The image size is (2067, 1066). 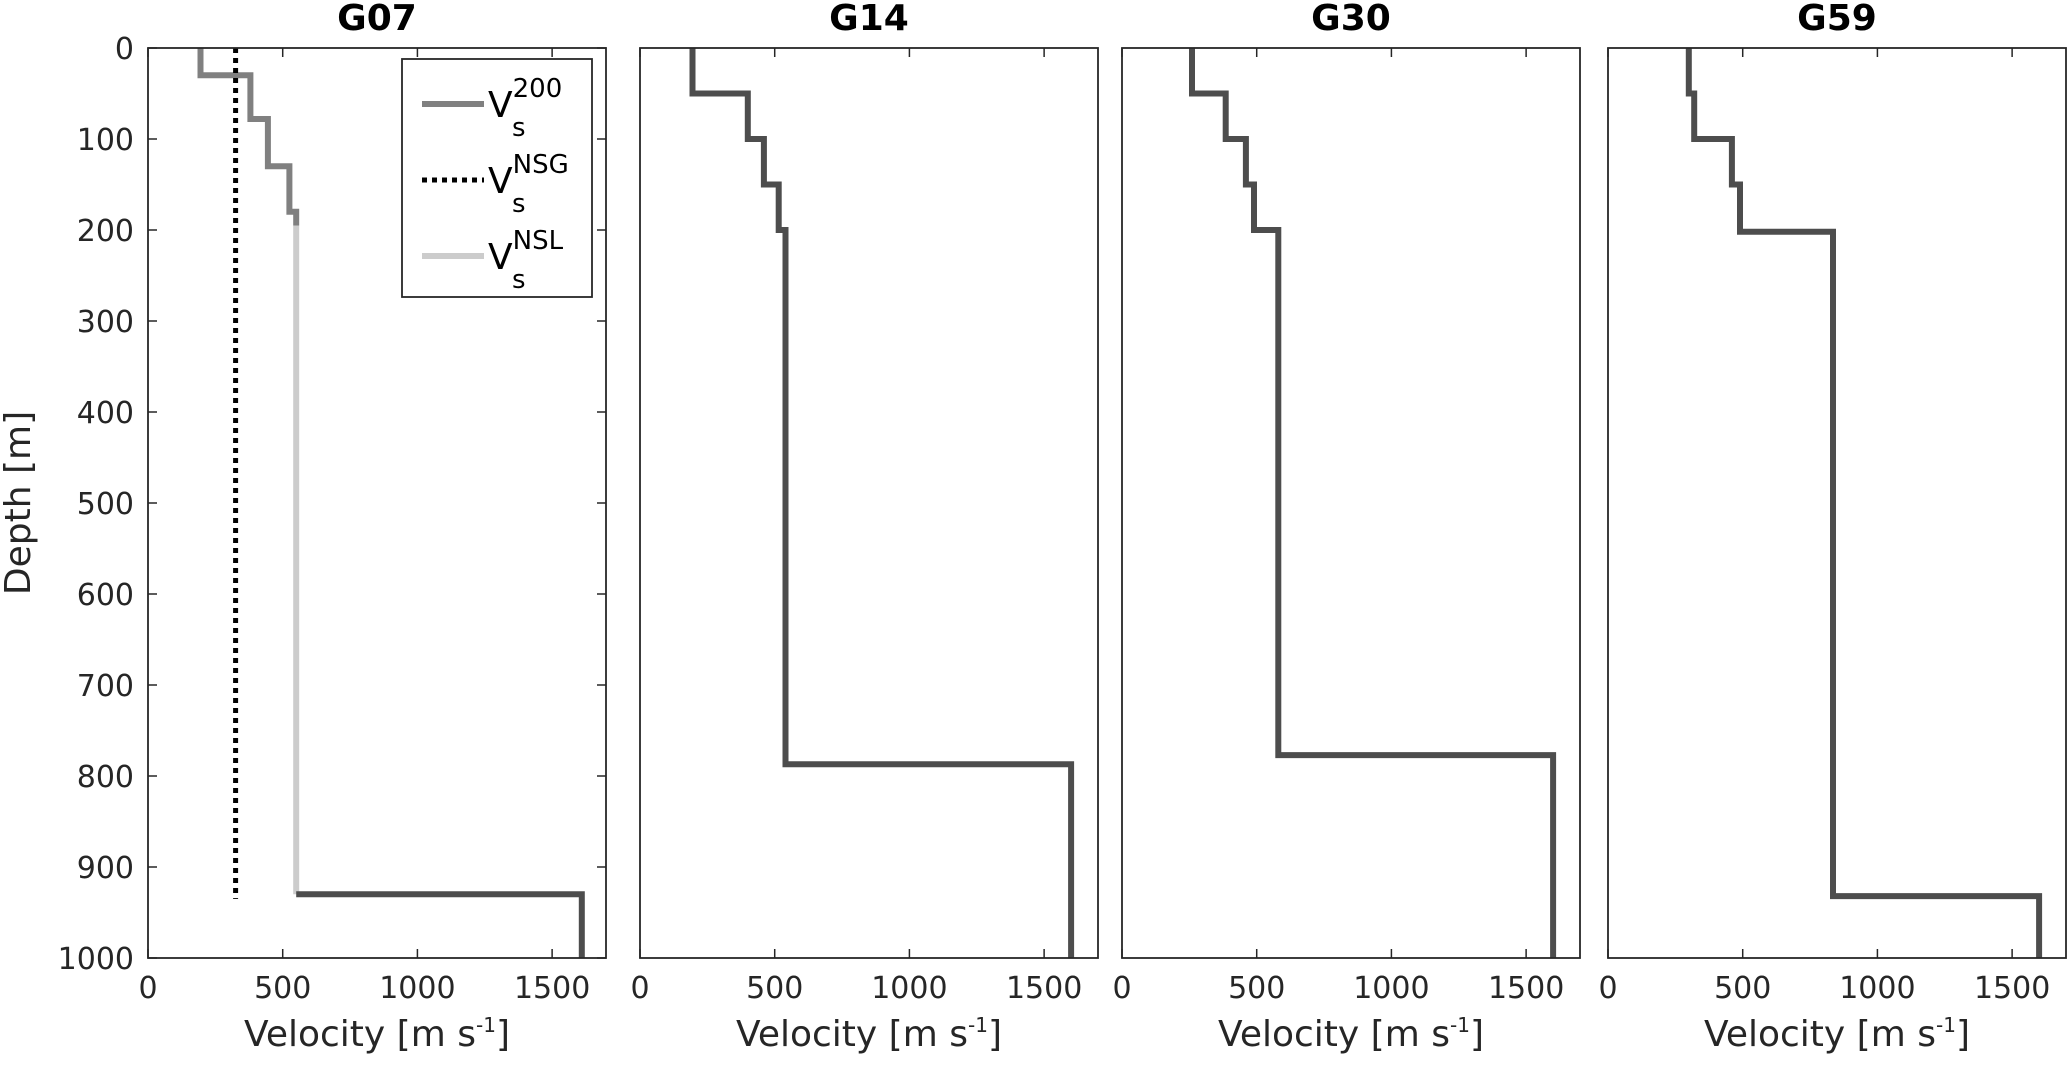 What do you see at coordinates (525, 100) in the screenshot?
I see `legend-label: V200` at bounding box center [525, 100].